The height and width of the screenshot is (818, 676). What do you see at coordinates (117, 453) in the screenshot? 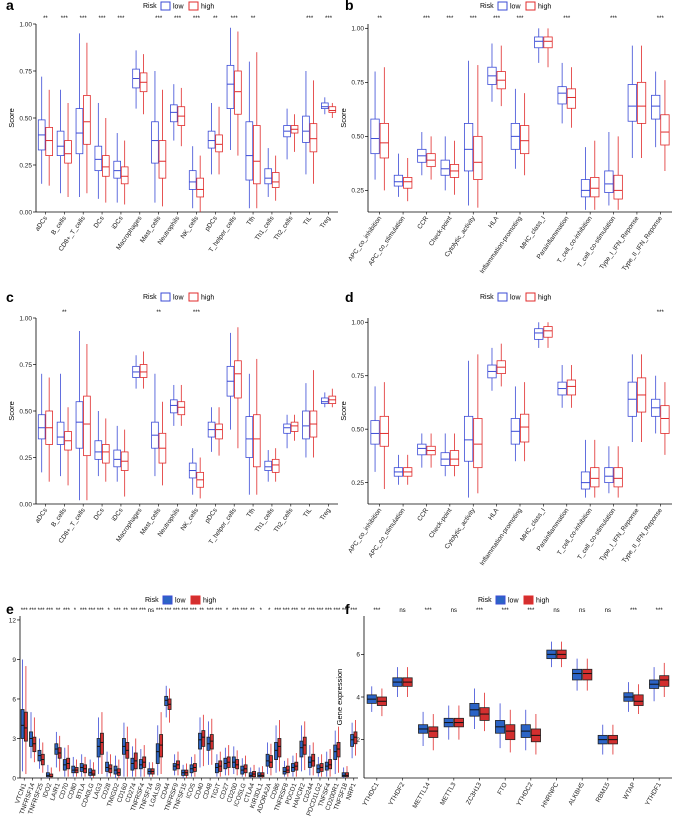
I see `box-low-iDCs` at bounding box center [117, 453].